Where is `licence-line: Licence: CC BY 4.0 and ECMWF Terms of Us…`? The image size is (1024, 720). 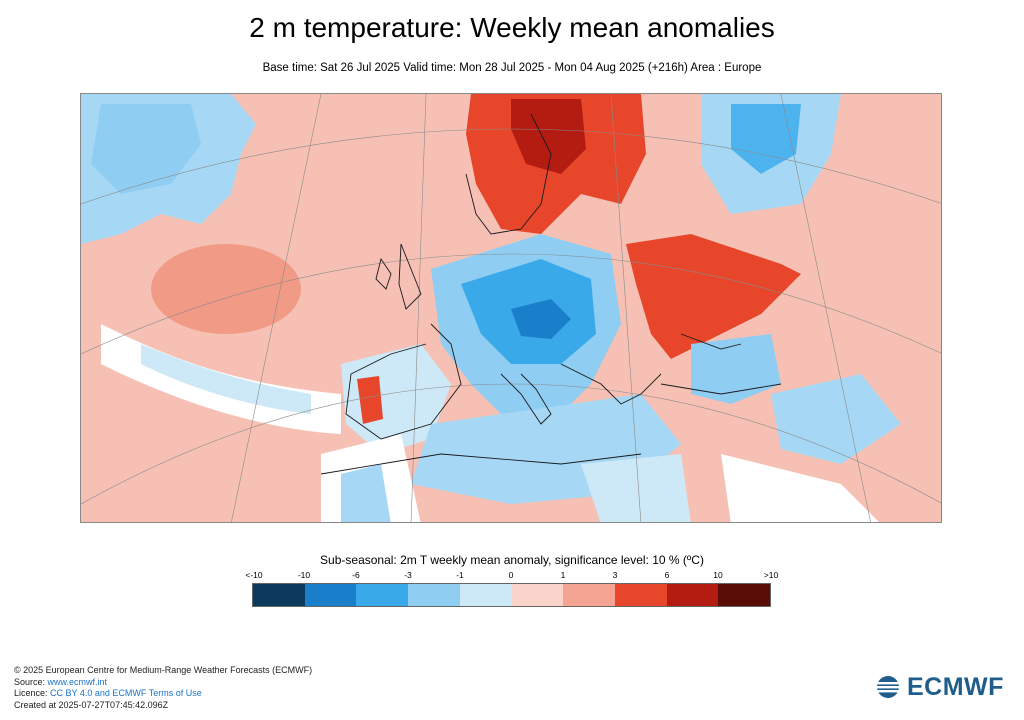 licence-line: Licence: CC BY 4.0 and ECMWF Terms of Us… is located at coordinates (163, 694).